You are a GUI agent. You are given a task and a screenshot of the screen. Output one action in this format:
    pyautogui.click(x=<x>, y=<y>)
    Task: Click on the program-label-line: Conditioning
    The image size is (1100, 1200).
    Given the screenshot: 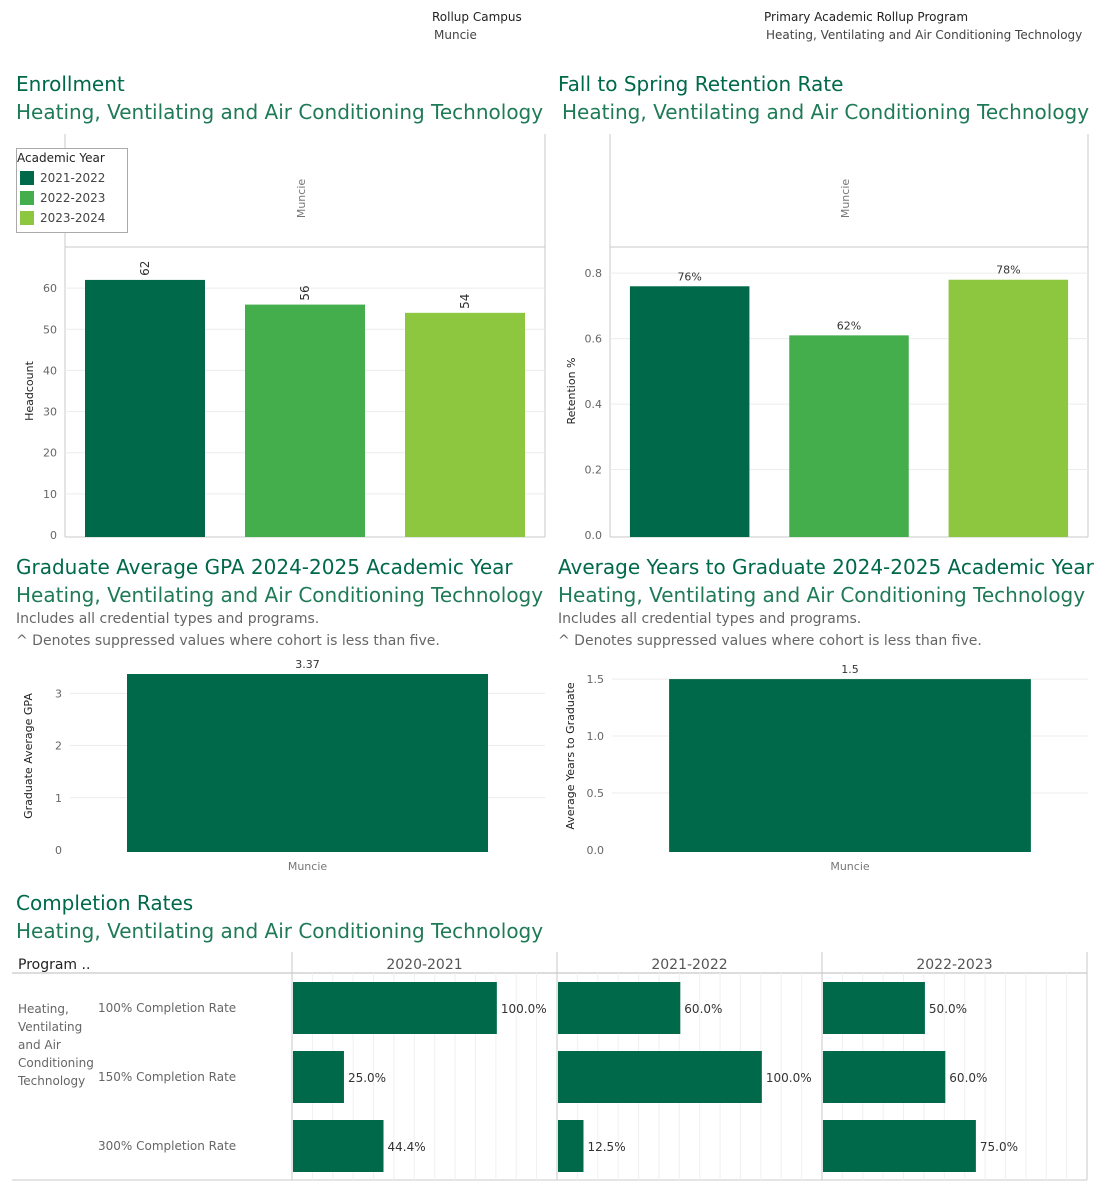 What is the action you would take?
    pyautogui.click(x=56, y=1063)
    